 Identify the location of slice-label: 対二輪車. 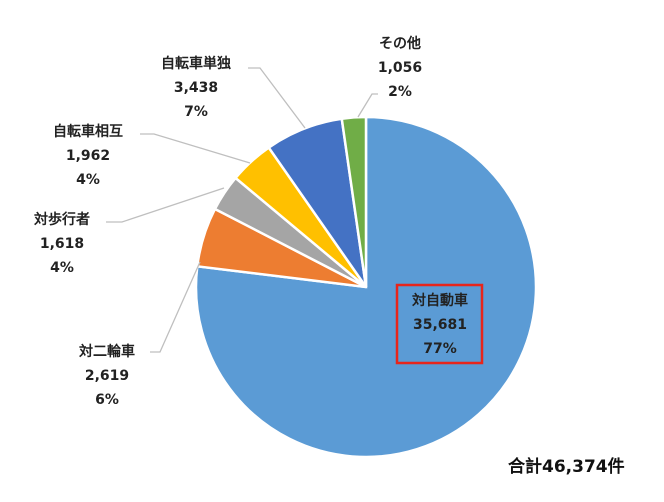
(106, 351).